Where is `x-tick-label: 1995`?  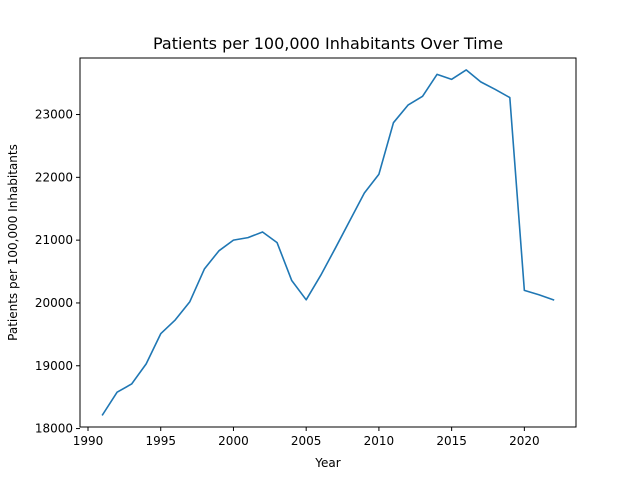
x-tick-label: 1995 is located at coordinates (160, 441).